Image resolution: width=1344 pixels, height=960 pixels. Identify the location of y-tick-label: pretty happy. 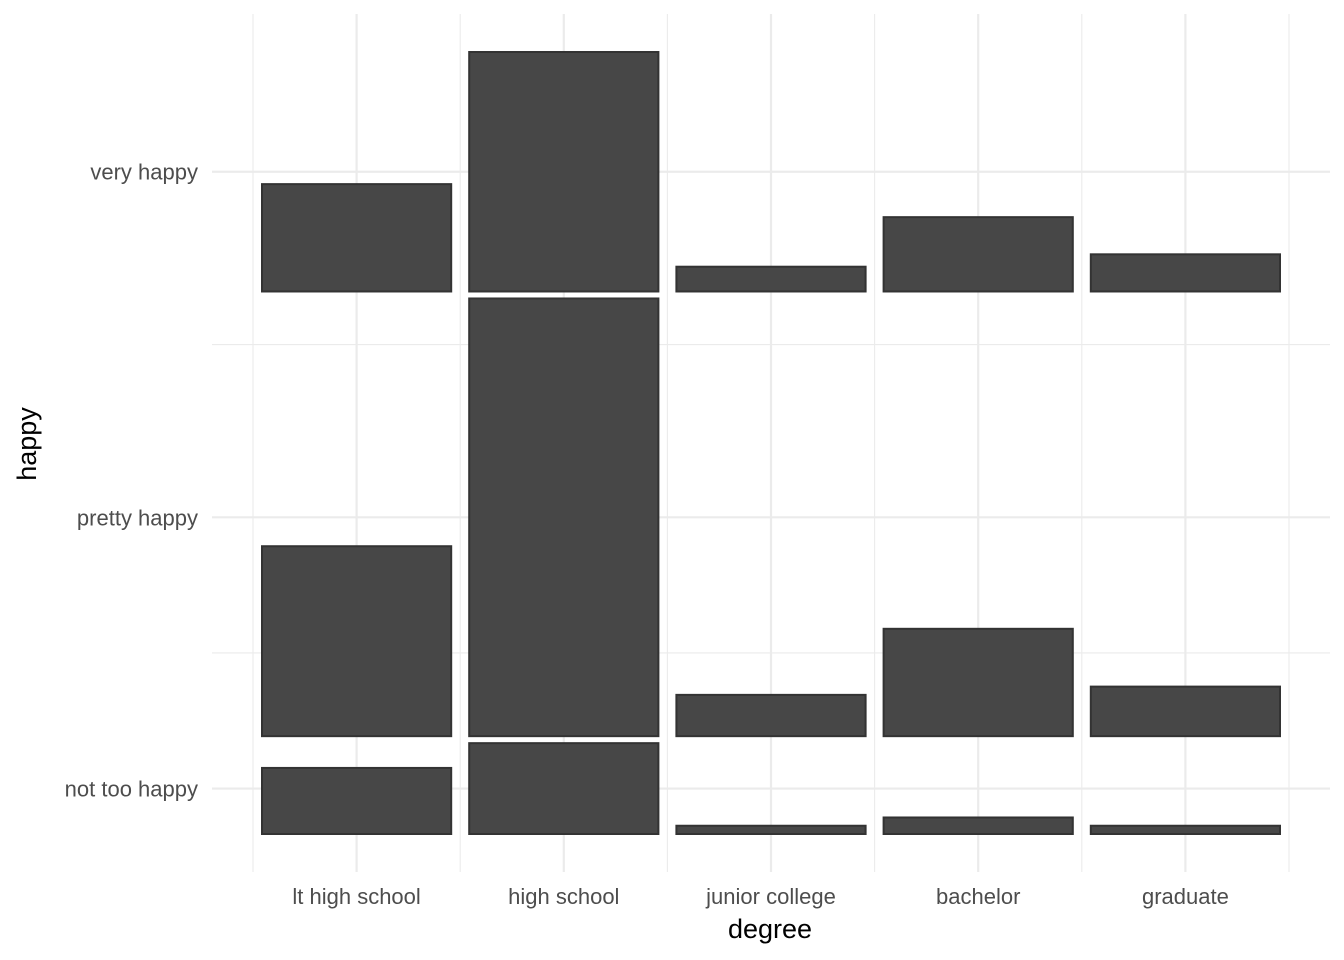
(137, 517).